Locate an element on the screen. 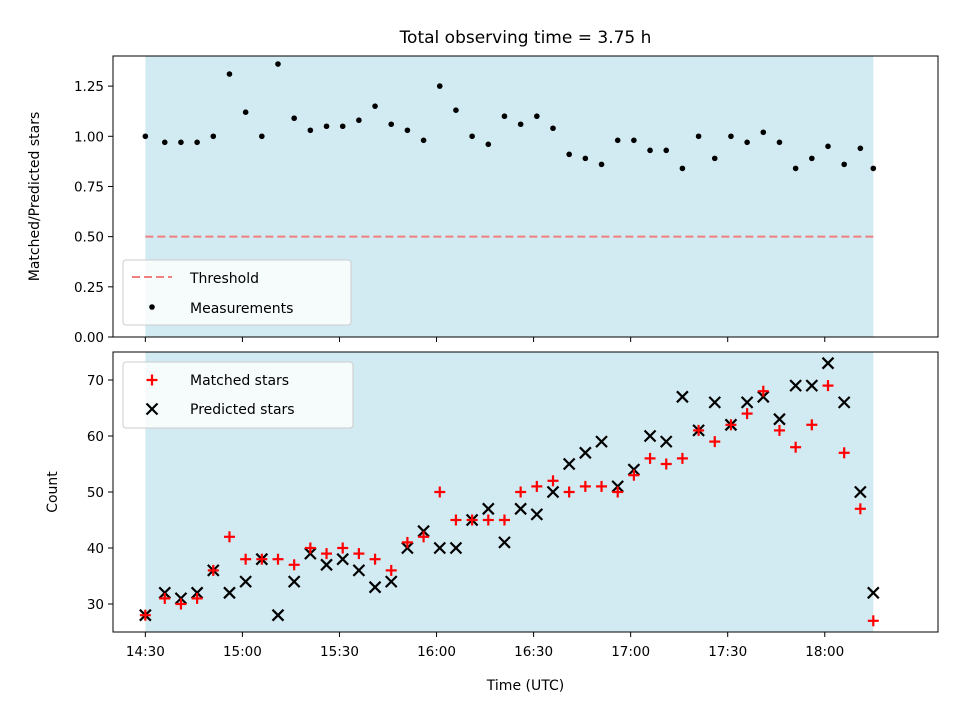 The height and width of the screenshot is (720, 960). y-tick-label: 0.75 is located at coordinates (89, 187).